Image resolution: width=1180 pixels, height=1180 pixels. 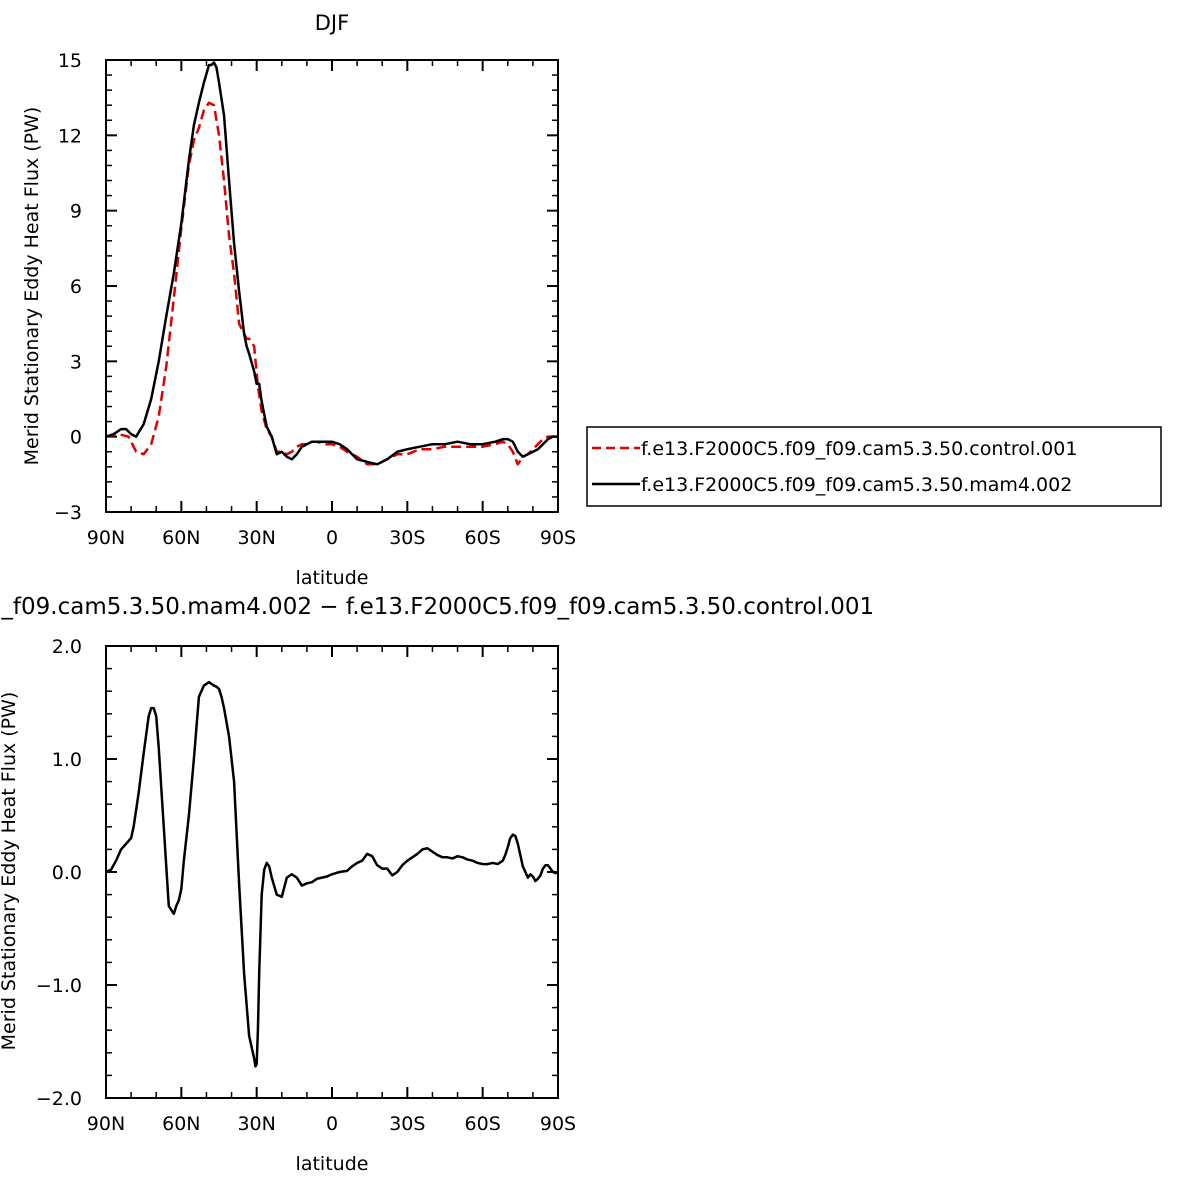 What do you see at coordinates (256, 538) in the screenshot?
I see `top-x-tick-label: 30N` at bounding box center [256, 538].